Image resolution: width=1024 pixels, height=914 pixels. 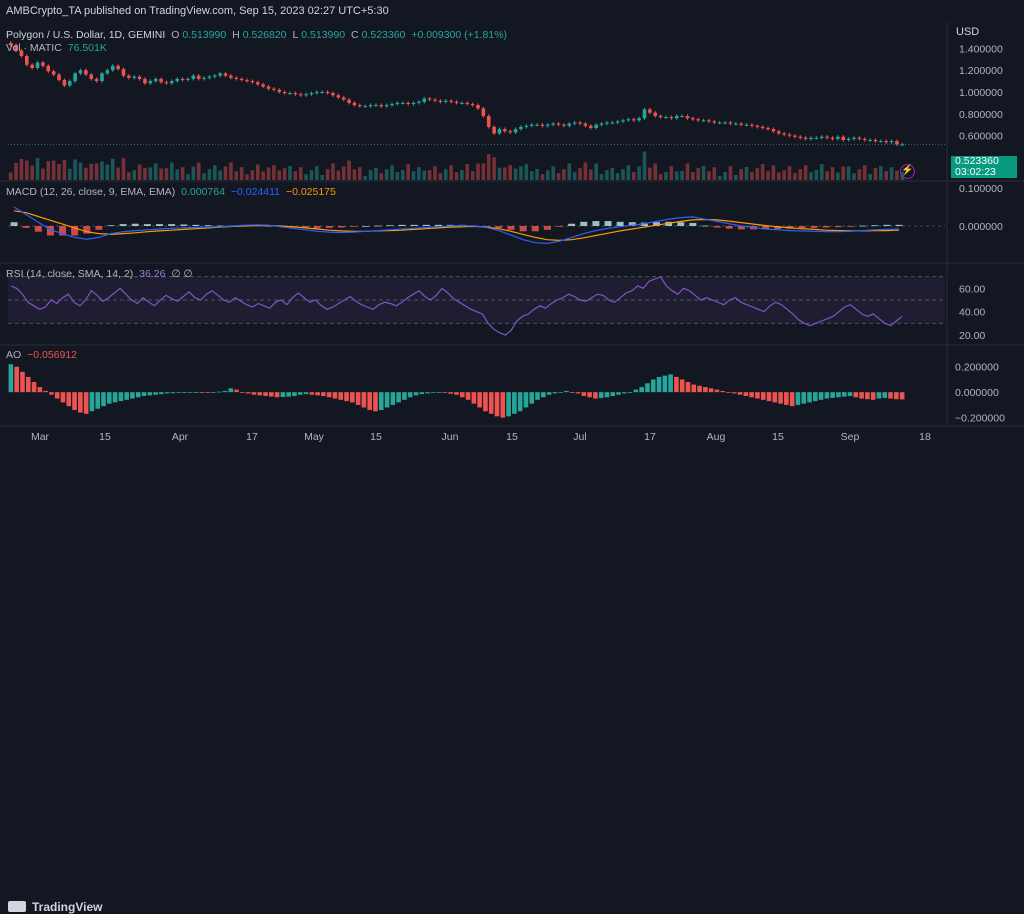 I want to click on open-value: 0.513990, so click(x=204, y=35).